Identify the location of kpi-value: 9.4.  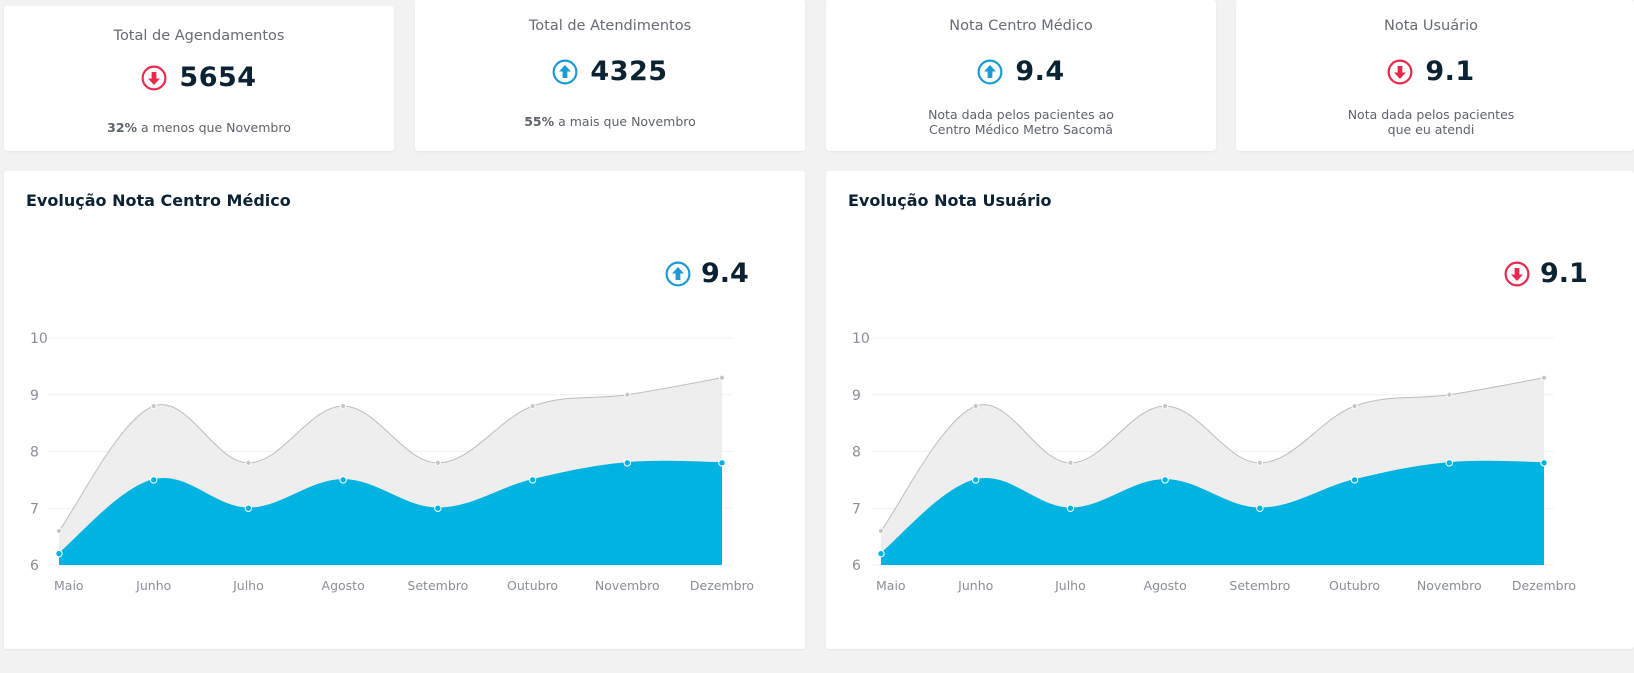
(1040, 71).